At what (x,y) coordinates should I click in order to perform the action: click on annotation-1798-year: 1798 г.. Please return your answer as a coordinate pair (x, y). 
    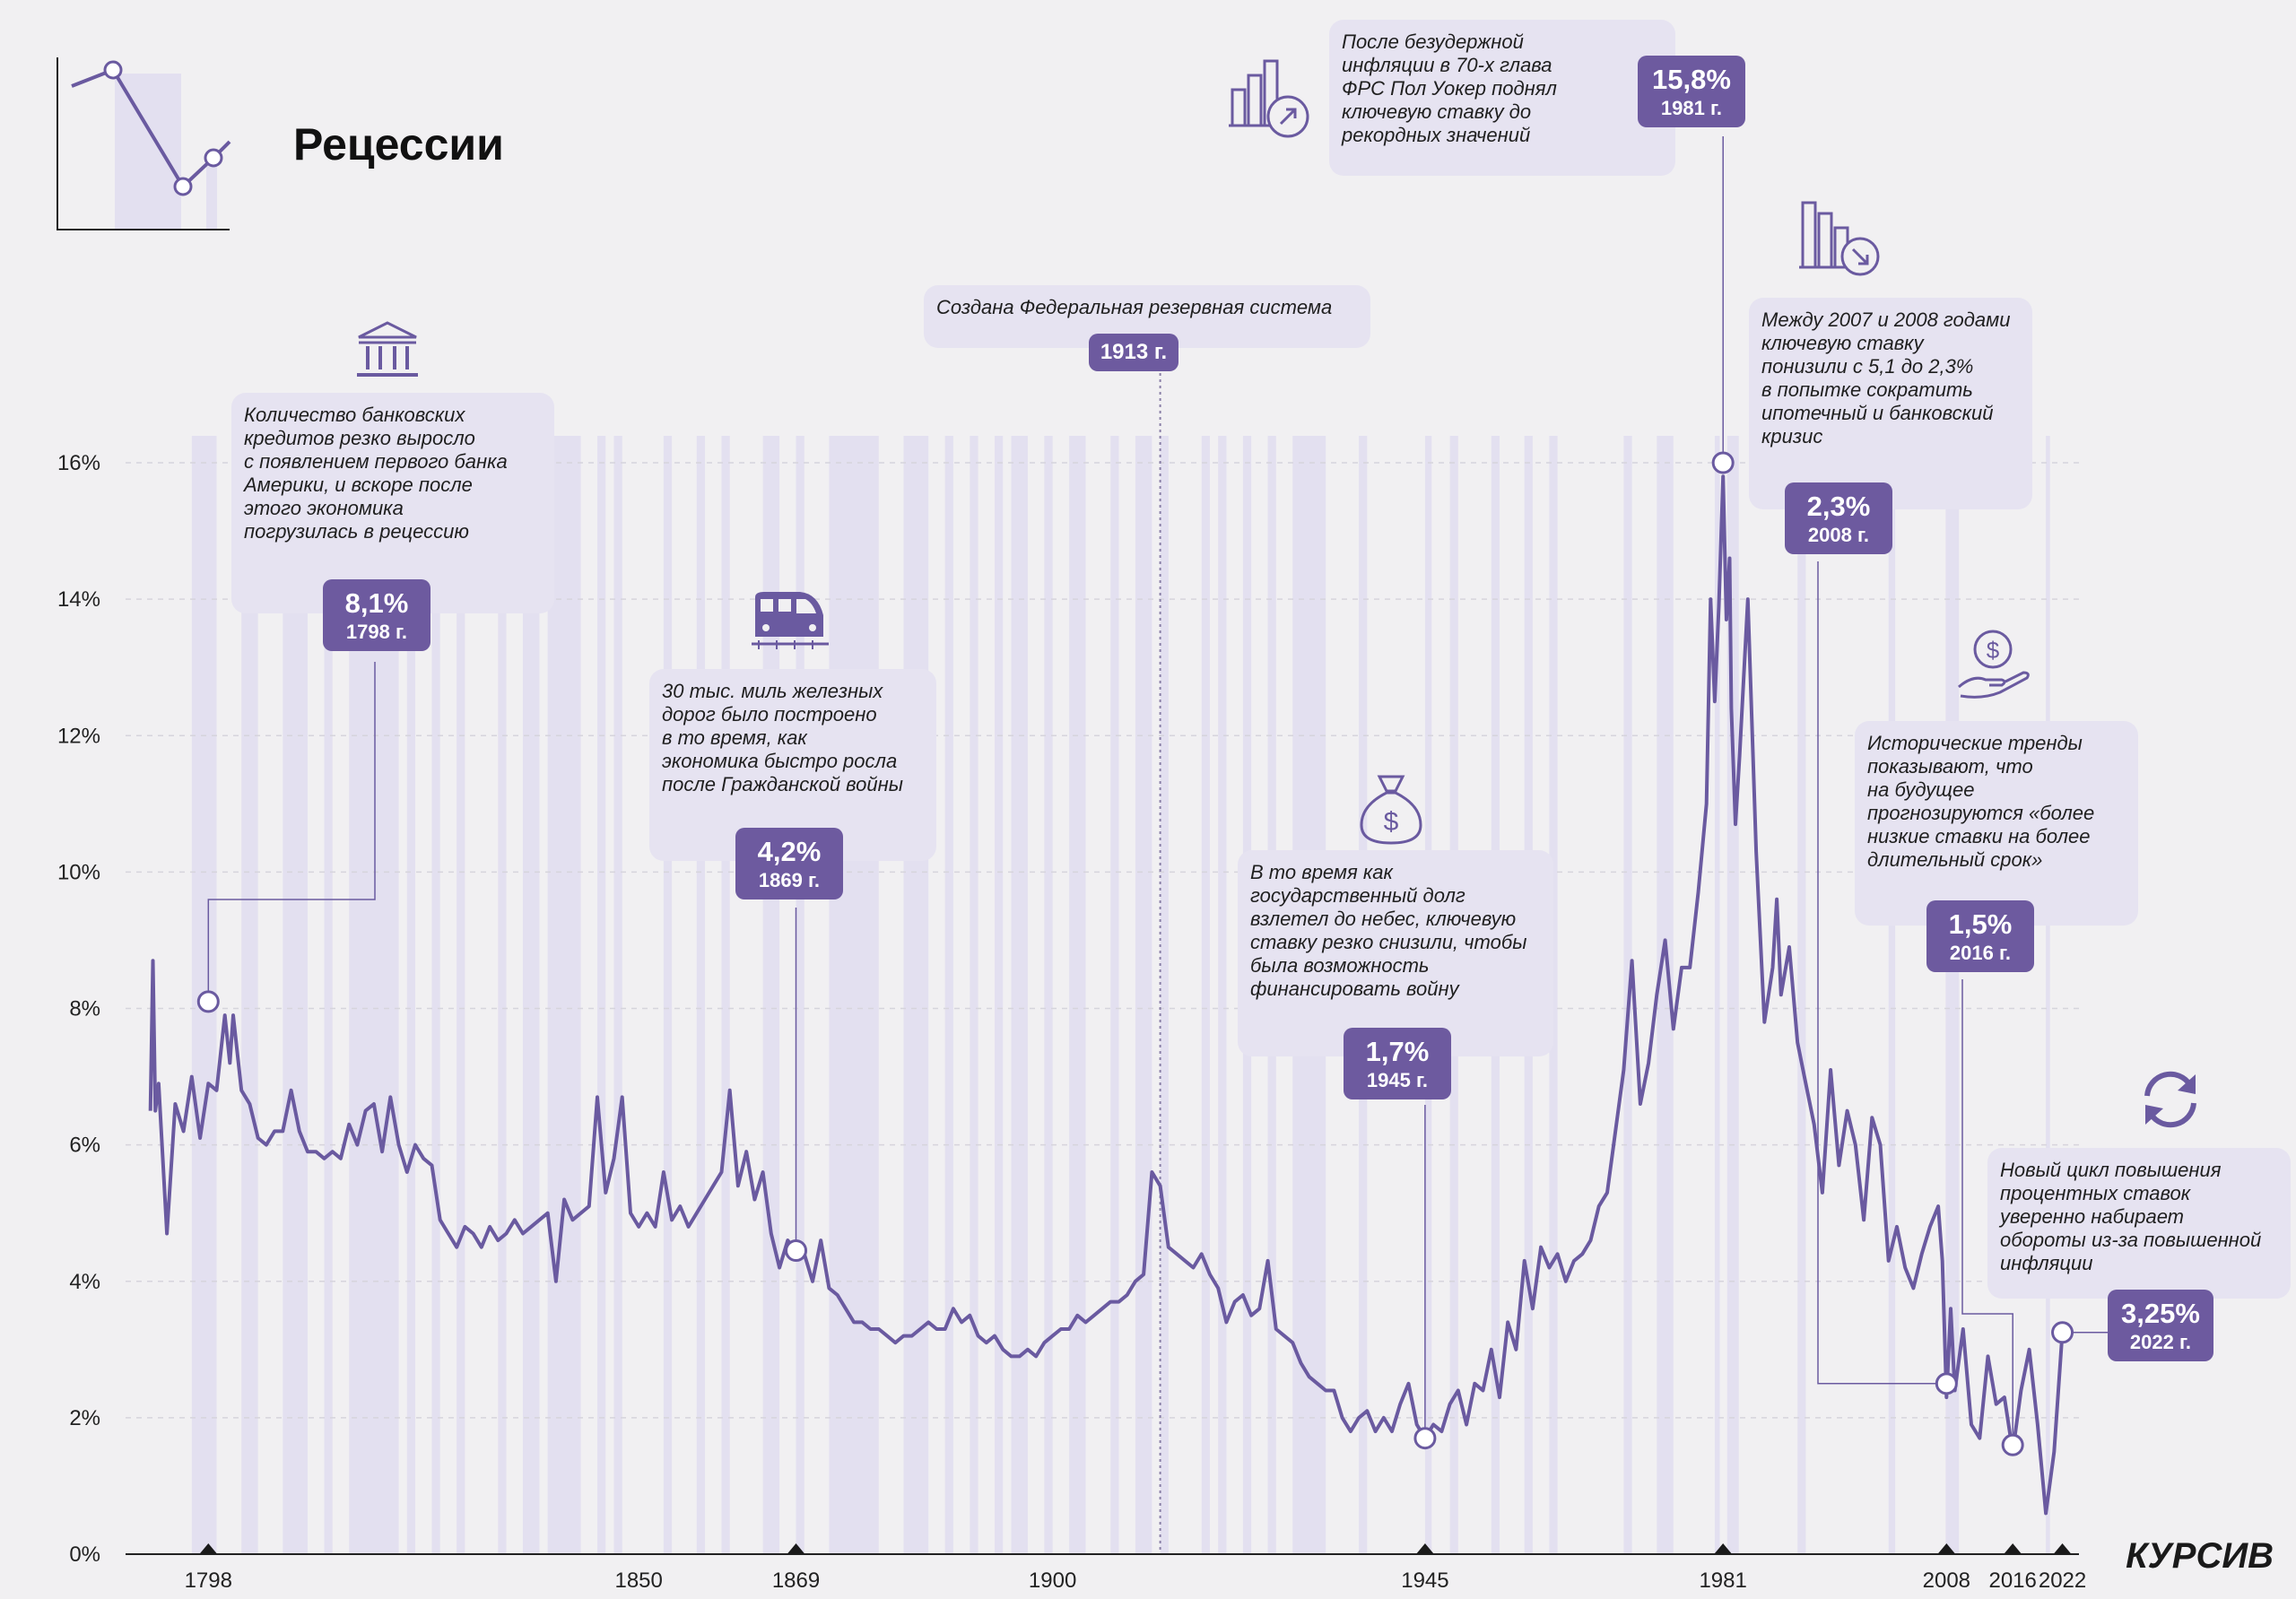
    Looking at the image, I should click on (376, 632).